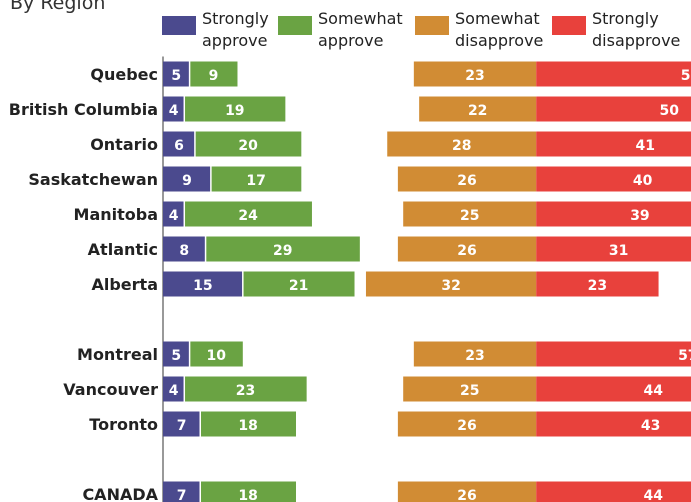 The height and width of the screenshot is (502, 691). I want to click on bar-somewhat-approve-saskatchewan, so click(256, 179).